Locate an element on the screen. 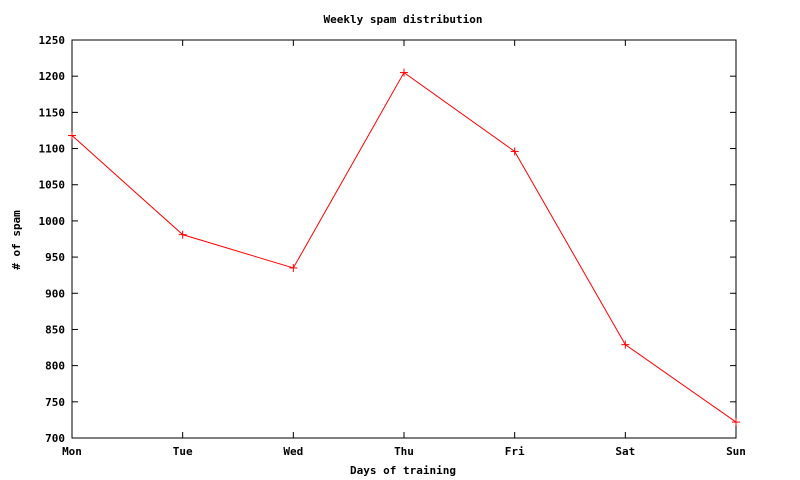 The height and width of the screenshot is (480, 800). x-tick-label: Sun is located at coordinates (736, 451).